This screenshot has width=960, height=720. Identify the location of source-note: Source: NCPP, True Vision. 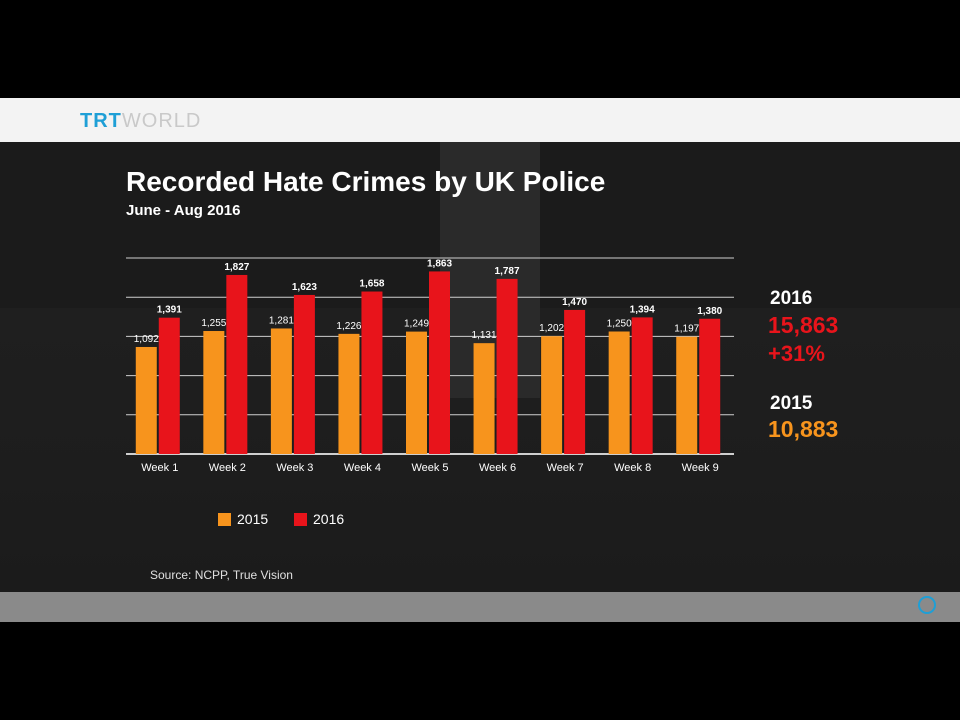
(221, 575).